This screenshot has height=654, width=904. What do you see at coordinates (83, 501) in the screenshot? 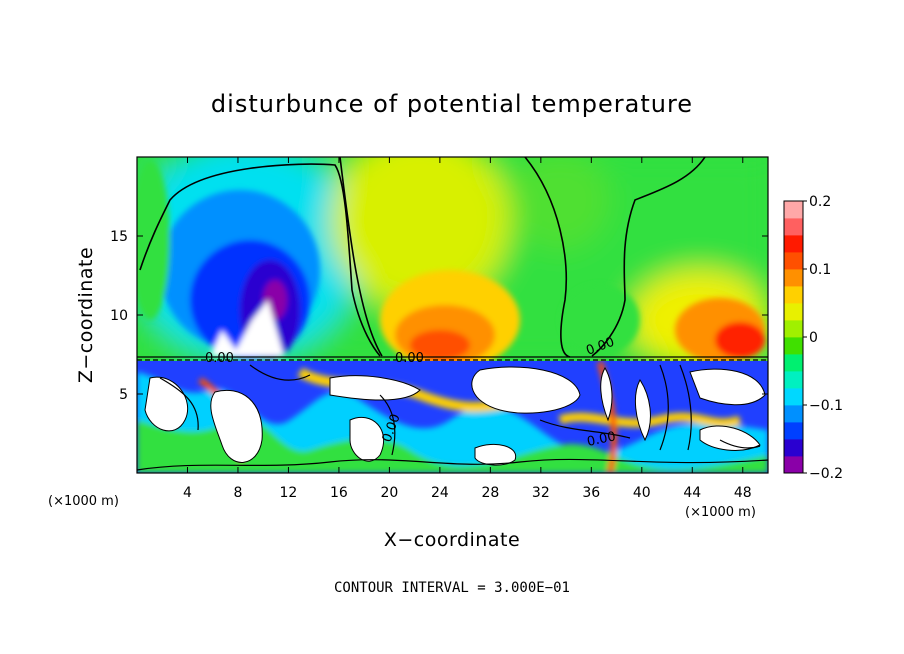
I see `x-unit-left: (×1000 m)` at bounding box center [83, 501].